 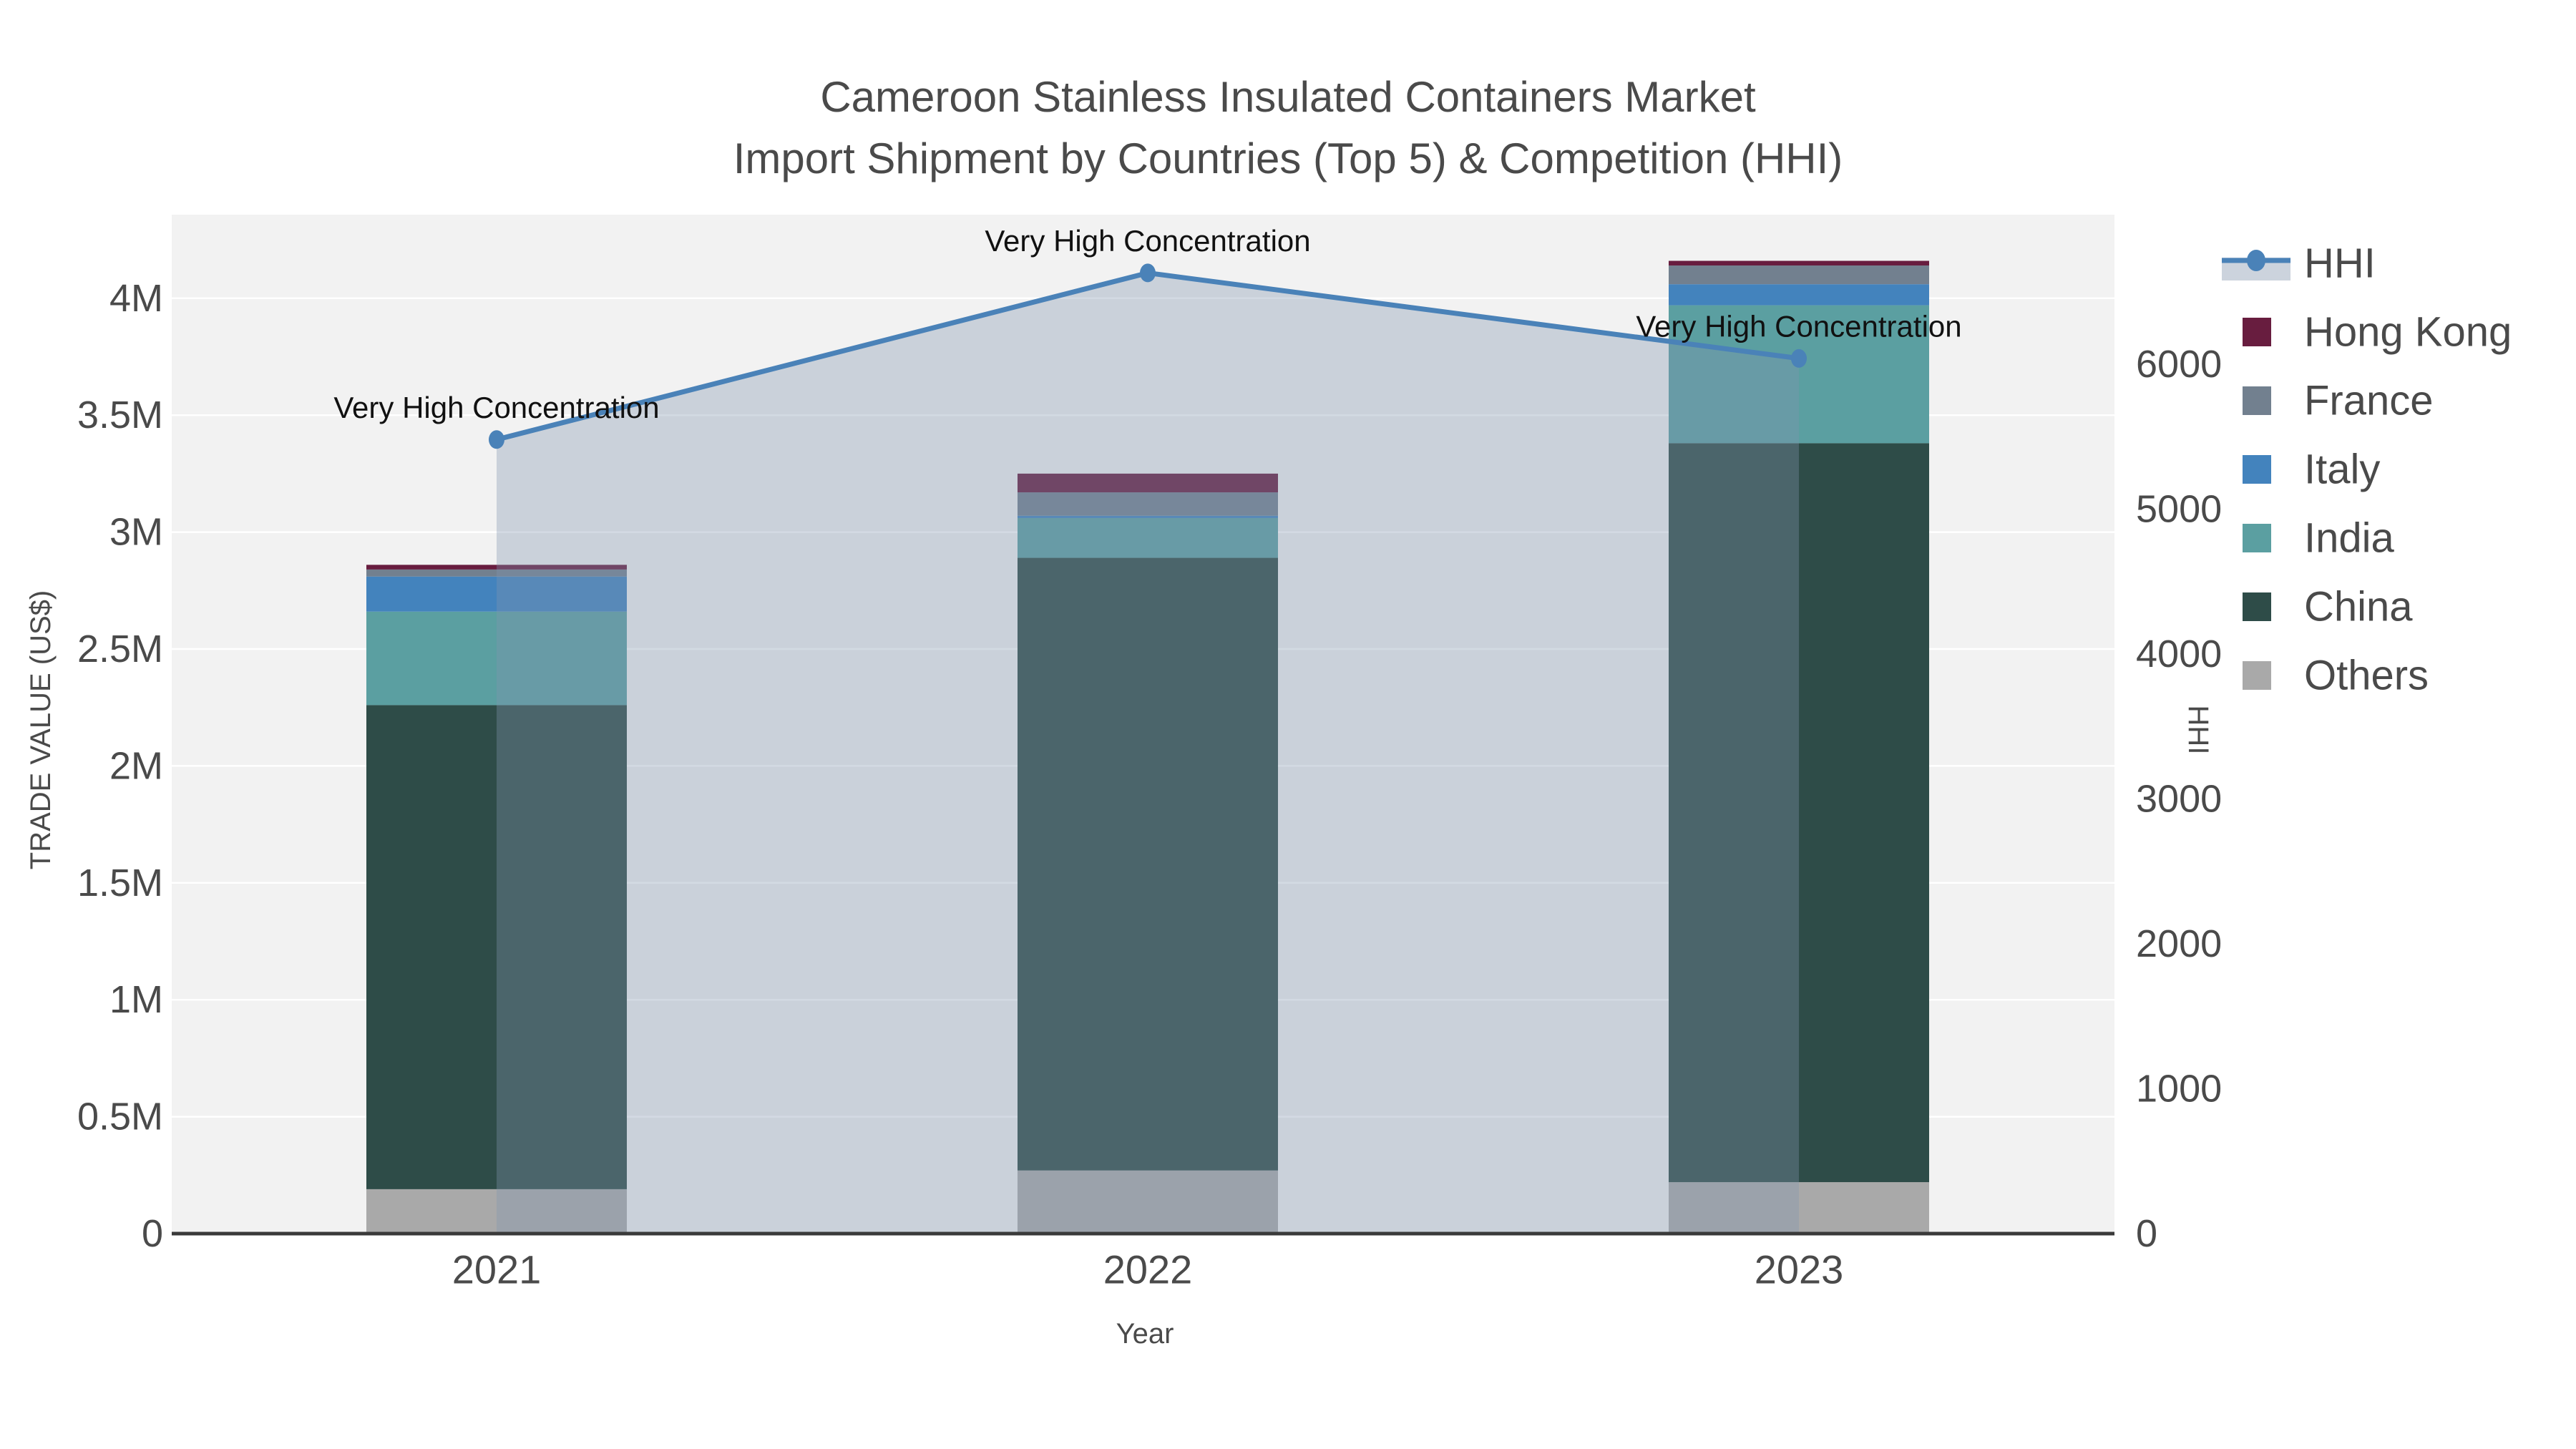 I want to click on y-right-tick-label: 5000, so click(x=2179, y=509).